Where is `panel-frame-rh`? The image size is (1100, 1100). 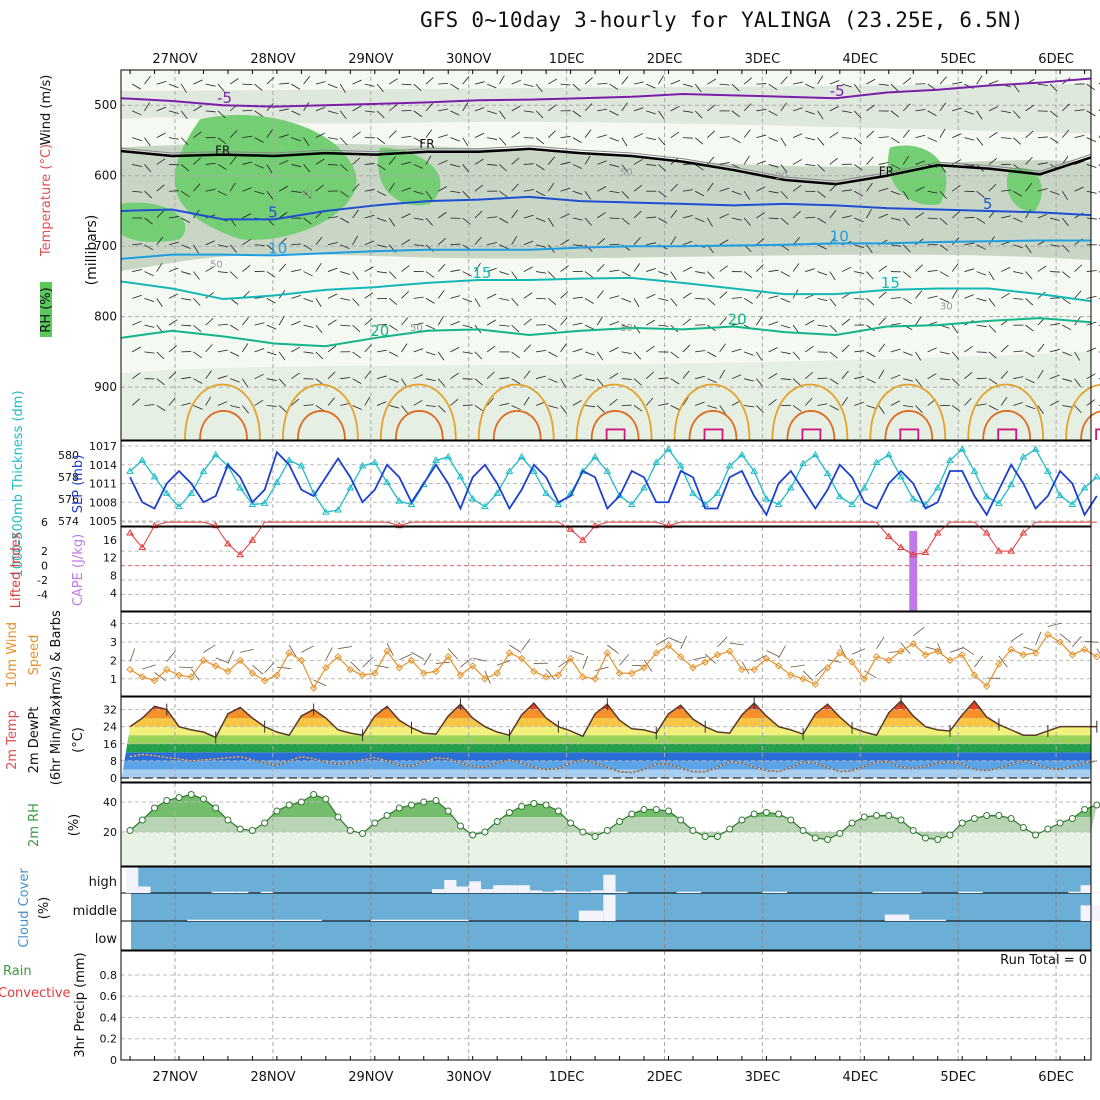
panel-frame-rh is located at coordinates (606, 824).